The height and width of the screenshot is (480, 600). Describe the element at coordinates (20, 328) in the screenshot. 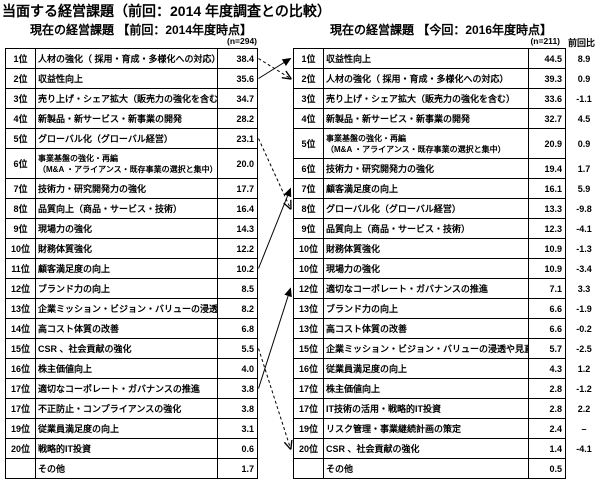

I see `rank-cell: 14位` at that location.